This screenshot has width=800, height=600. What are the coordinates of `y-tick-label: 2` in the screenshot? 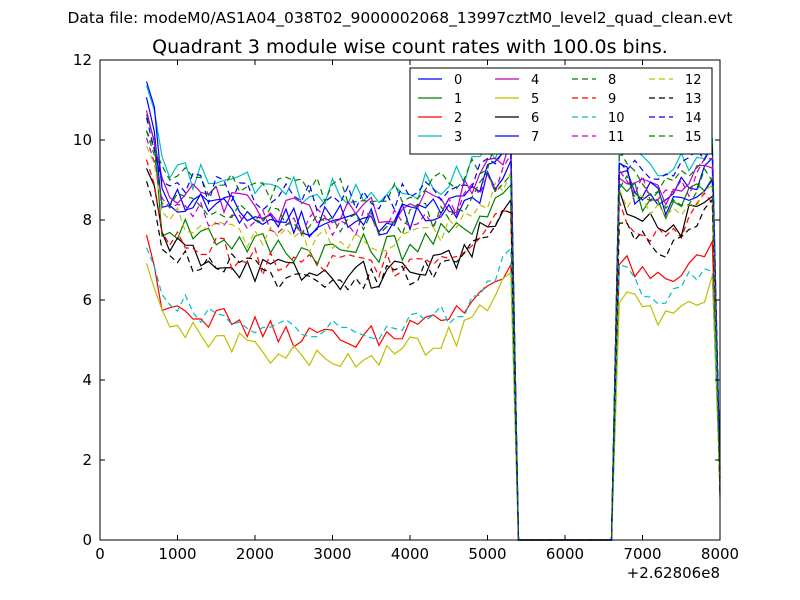 It's located at (87, 460).